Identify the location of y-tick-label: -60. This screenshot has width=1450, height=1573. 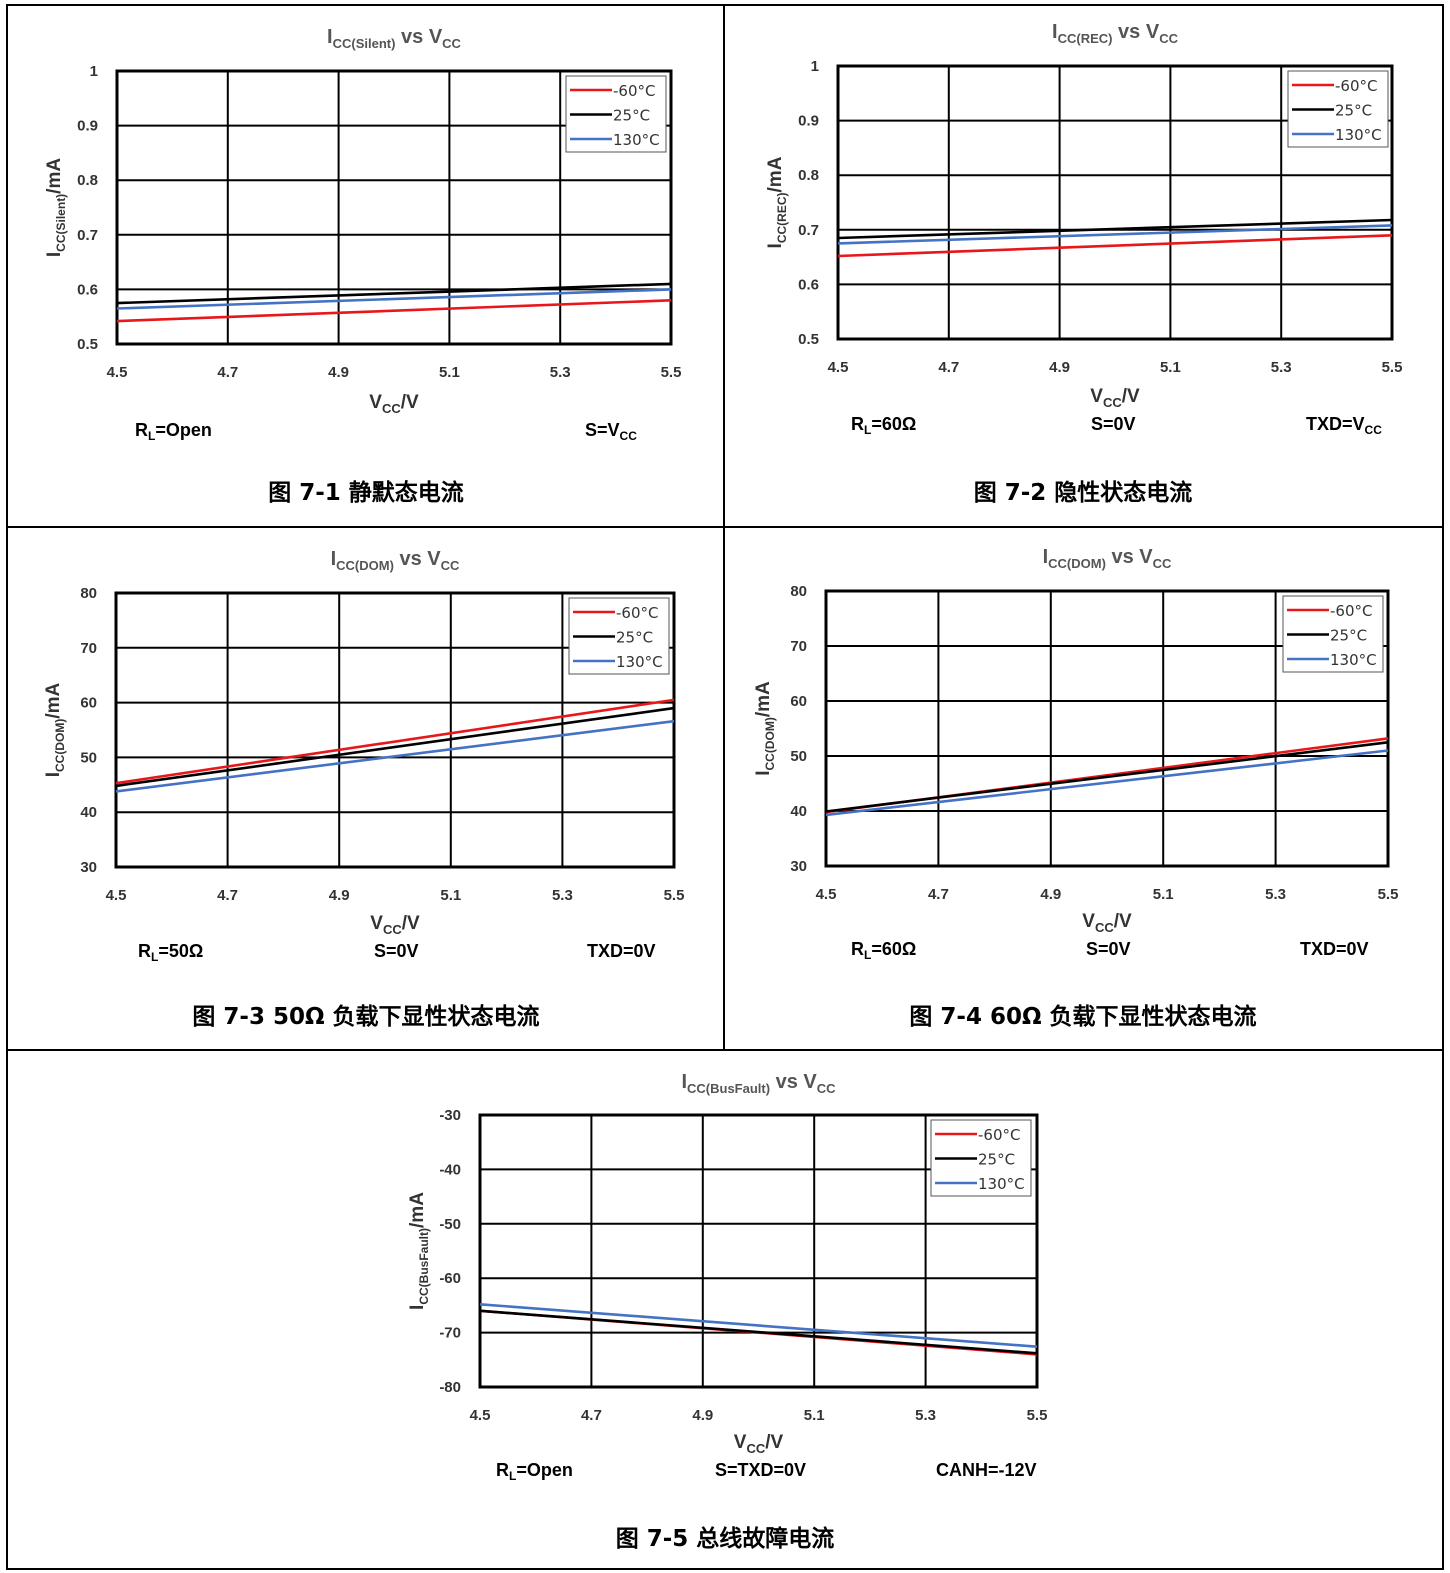
(450, 1278).